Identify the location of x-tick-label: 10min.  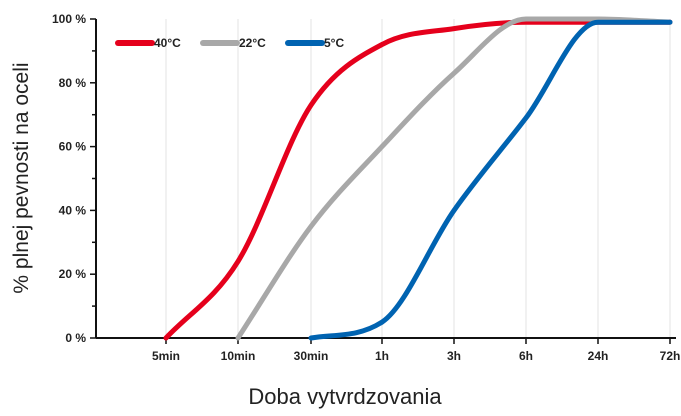
(238, 356).